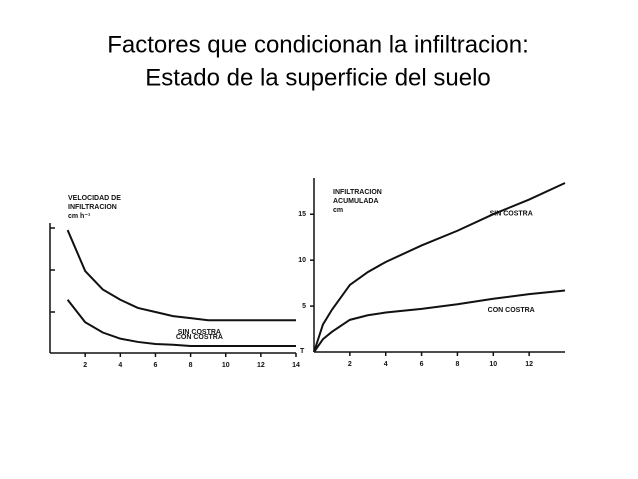 This screenshot has height=479, width=638. I want to click on y-axis-label: VELOCIDAD DE, so click(94, 198).